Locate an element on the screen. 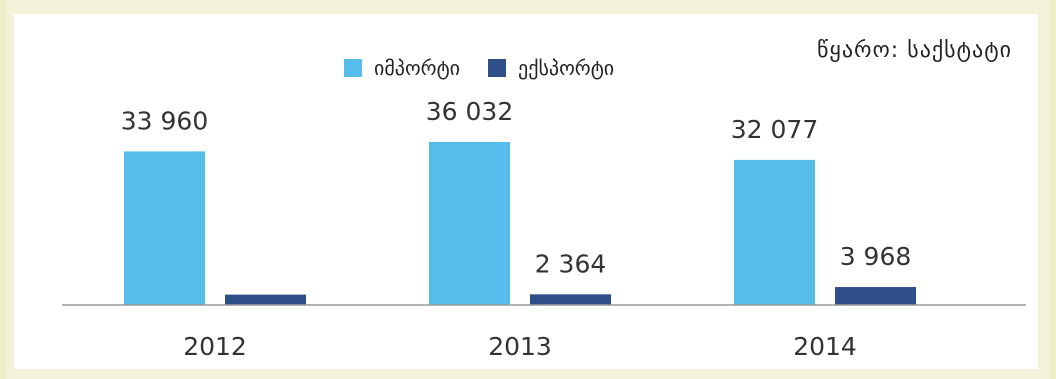 Image resolution: width=1056 pixels, height=379 pixels. value-label-exports-2014: 3 968 is located at coordinates (876, 256).